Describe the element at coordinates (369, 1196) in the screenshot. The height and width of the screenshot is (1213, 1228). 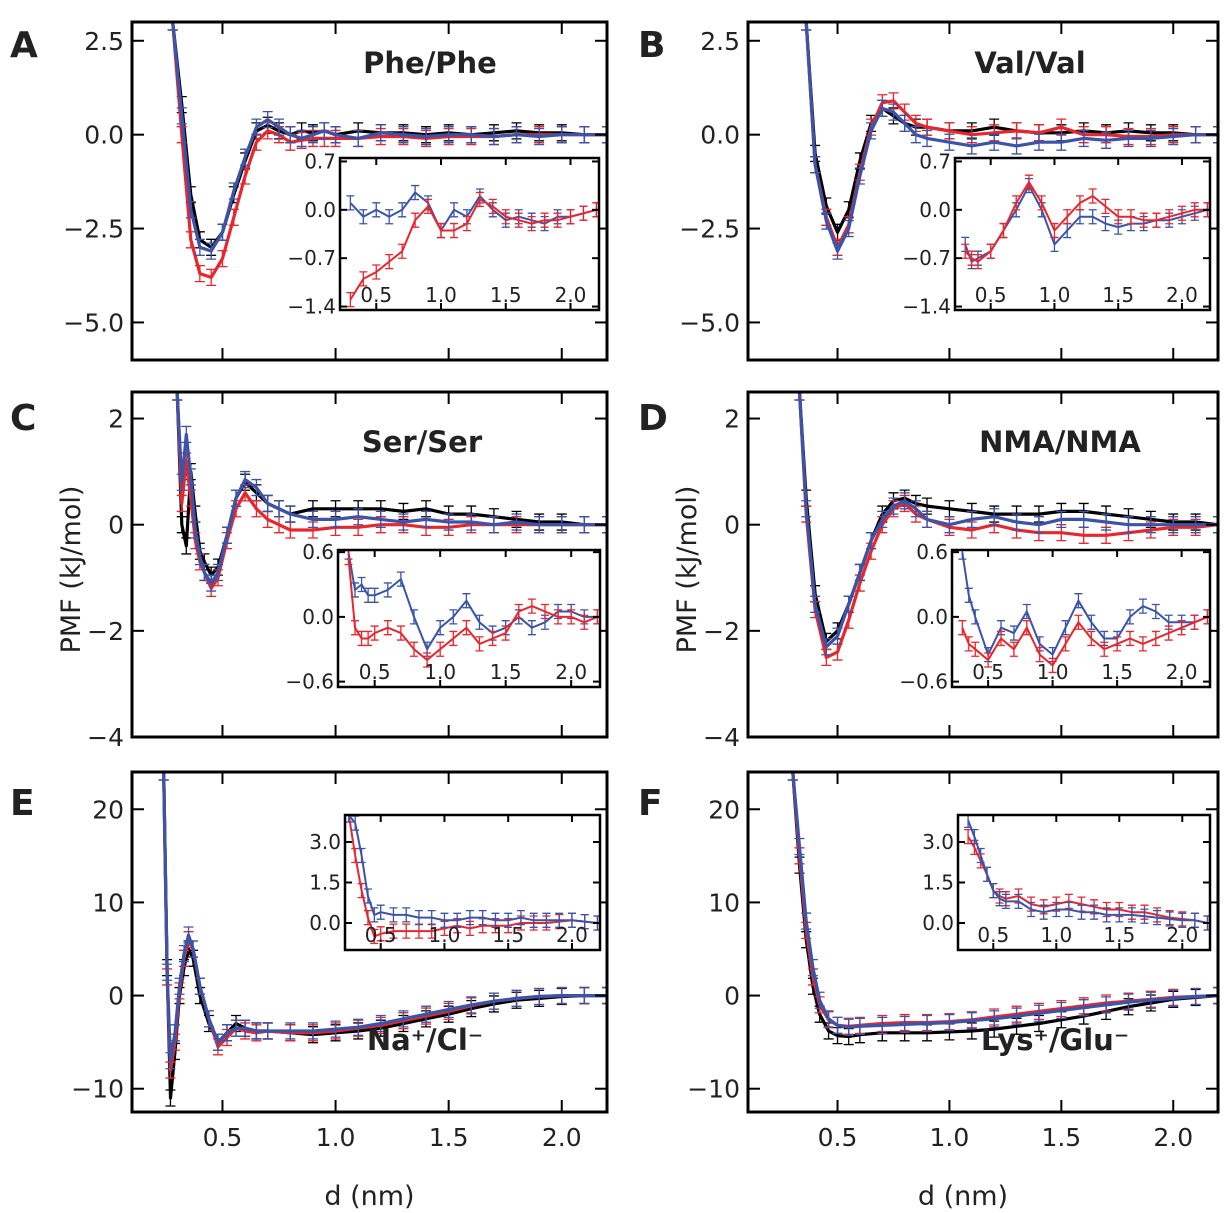
I see `x-axis-label: d (nm)` at that location.